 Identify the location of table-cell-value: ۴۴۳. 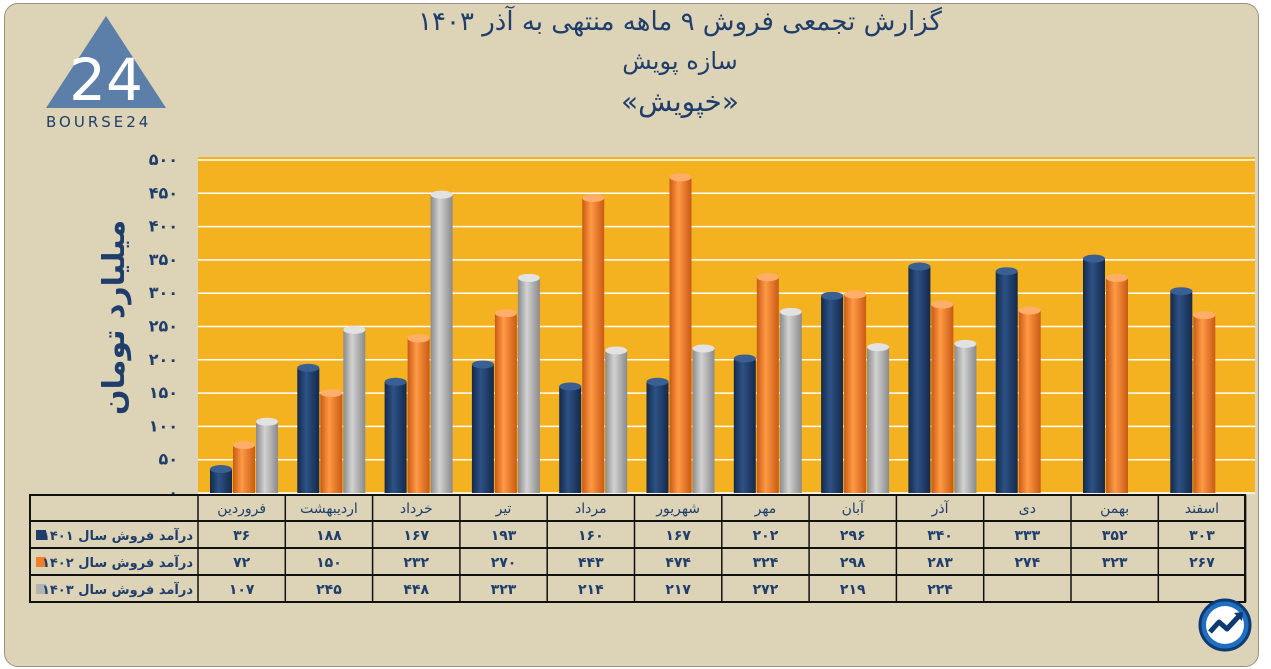
(591, 563).